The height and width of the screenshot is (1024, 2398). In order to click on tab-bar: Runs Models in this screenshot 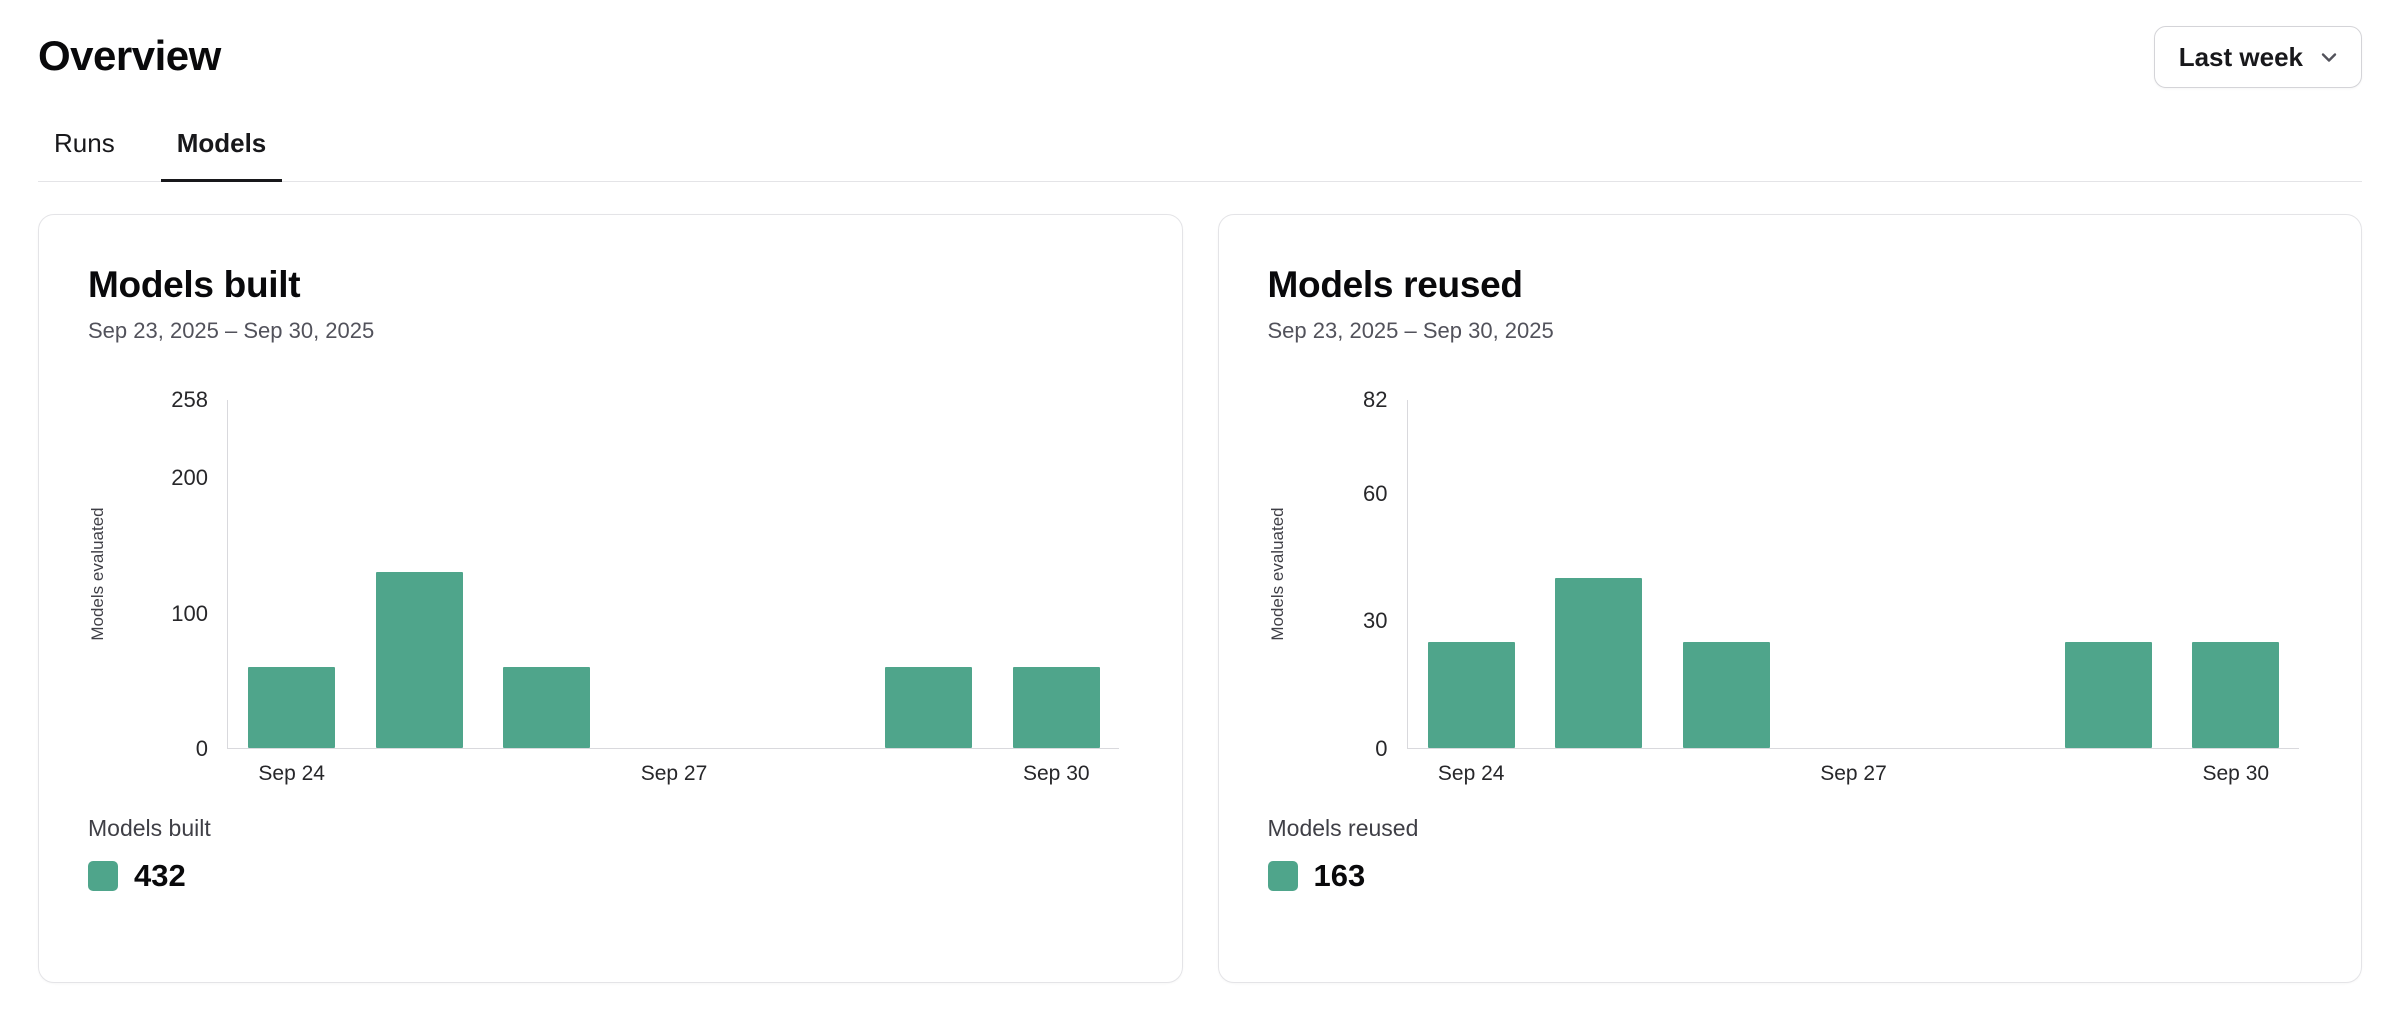, I will do `click(1200, 150)`.